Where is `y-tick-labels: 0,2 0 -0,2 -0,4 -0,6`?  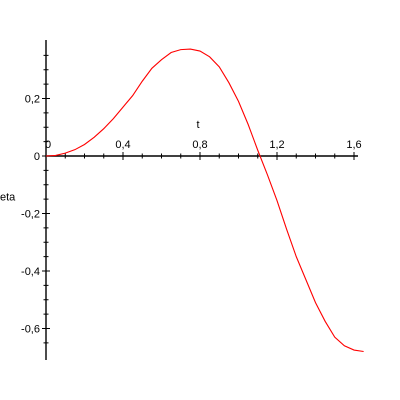 y-tick-labels: 0,2 0 -0,2 -0,4 -0,6 is located at coordinates (30, 215).